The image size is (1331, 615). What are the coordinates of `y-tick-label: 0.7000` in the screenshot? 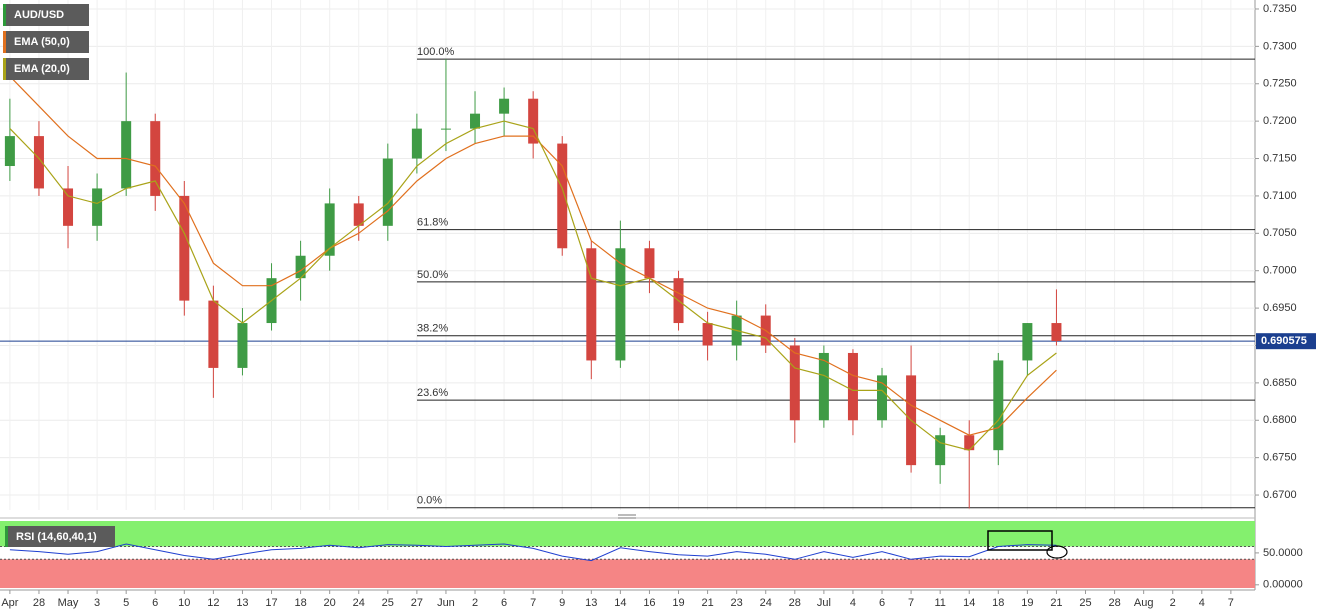 It's located at (1280, 271).